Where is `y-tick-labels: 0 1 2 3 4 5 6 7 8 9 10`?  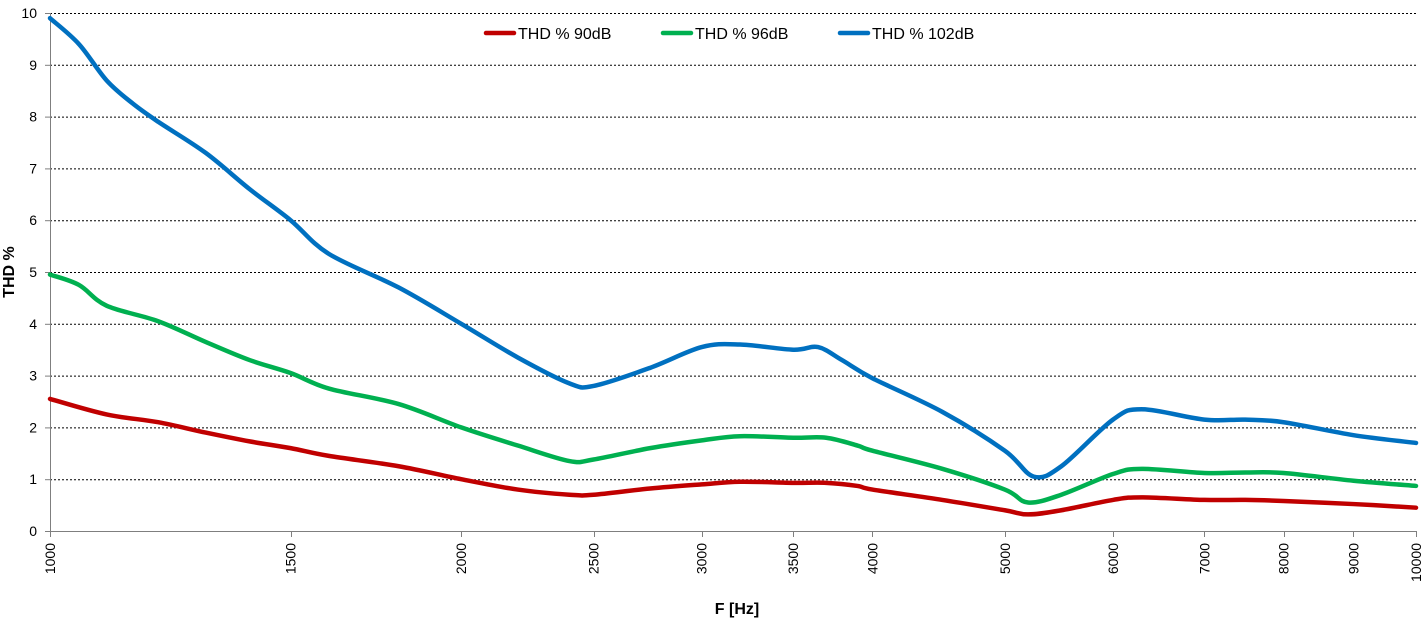
y-tick-labels: 0 1 2 3 4 5 6 7 8 9 10 is located at coordinates (29, 272).